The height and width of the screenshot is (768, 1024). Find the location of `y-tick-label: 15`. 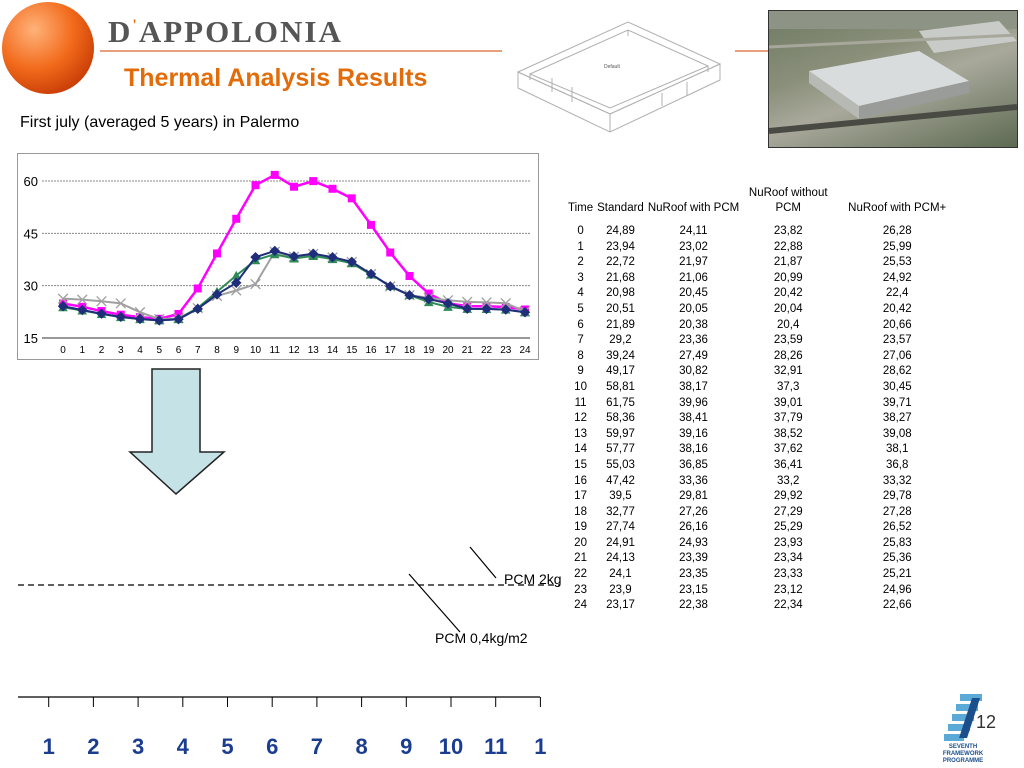

y-tick-label: 15 is located at coordinates (31, 338).